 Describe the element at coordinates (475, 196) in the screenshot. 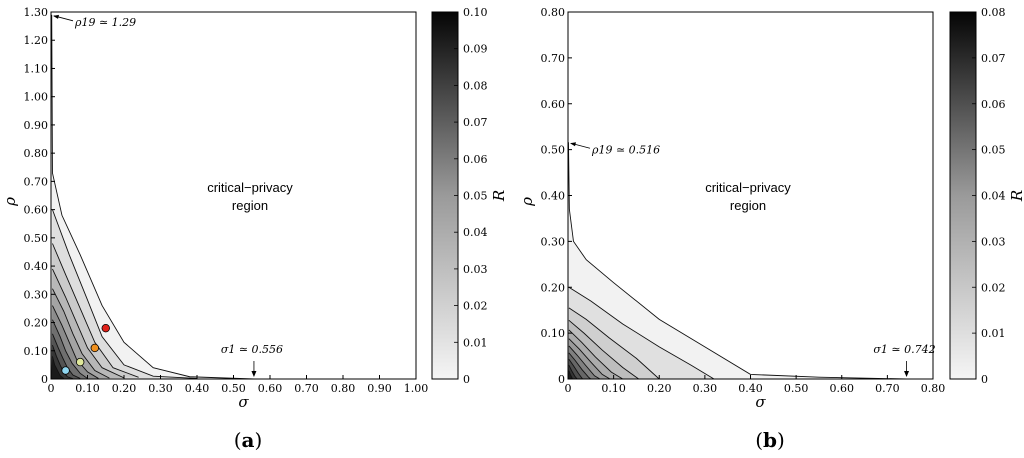

I see `colorbar-tick-label: 0.05` at that location.